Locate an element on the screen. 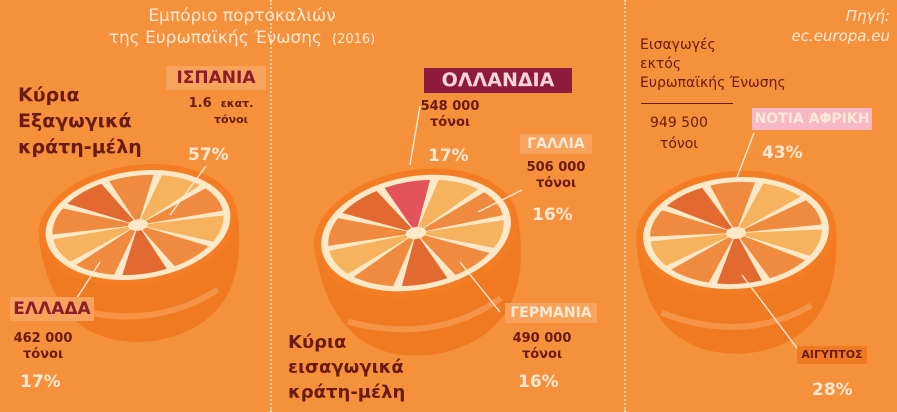  importers-heading-line1: Κύρια is located at coordinates (317, 342).